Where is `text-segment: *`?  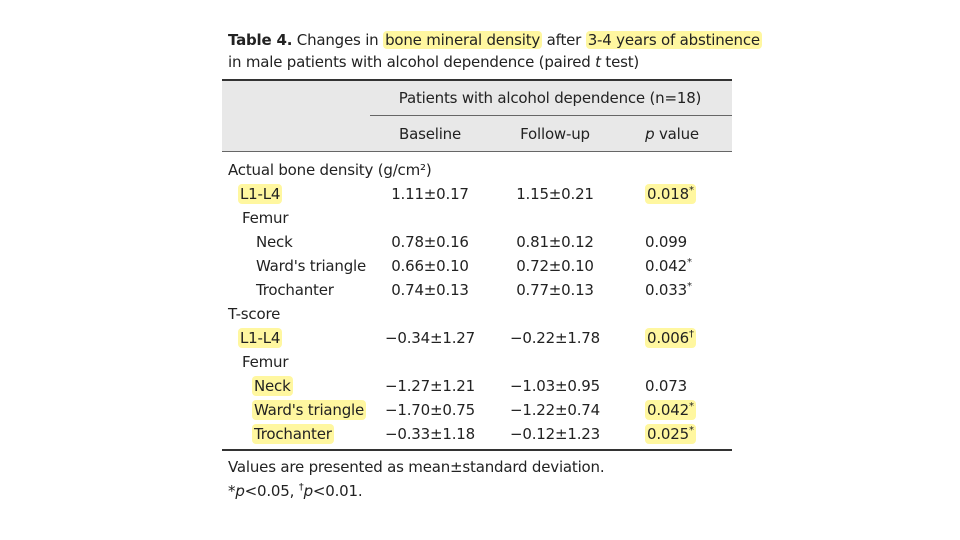
text-segment: * is located at coordinates (232, 491).